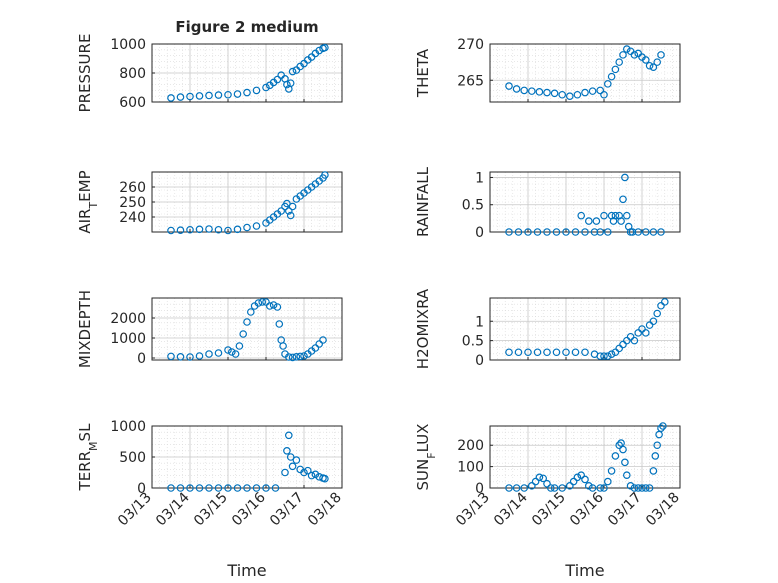 This screenshot has width=778, height=583. I want to click on y-tick-label: 250, so click(132, 203).